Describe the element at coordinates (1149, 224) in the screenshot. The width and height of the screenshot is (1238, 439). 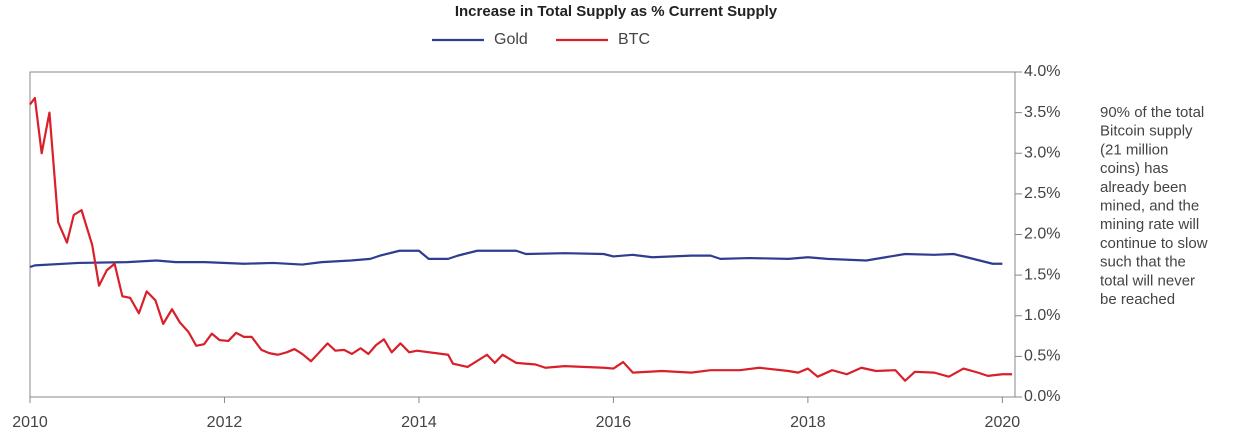
I see `annotation: mining rate will` at that location.